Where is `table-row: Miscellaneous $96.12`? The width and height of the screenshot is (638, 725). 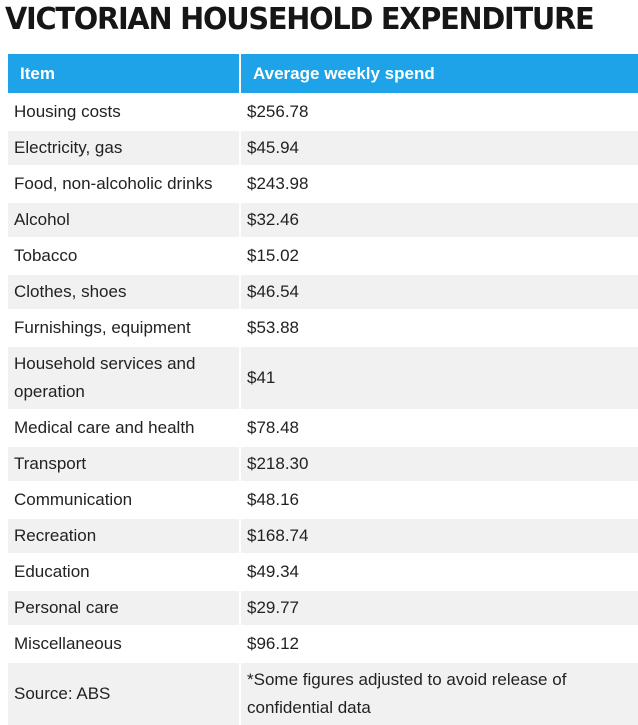
table-row: Miscellaneous $96.12 is located at coordinates (323, 643).